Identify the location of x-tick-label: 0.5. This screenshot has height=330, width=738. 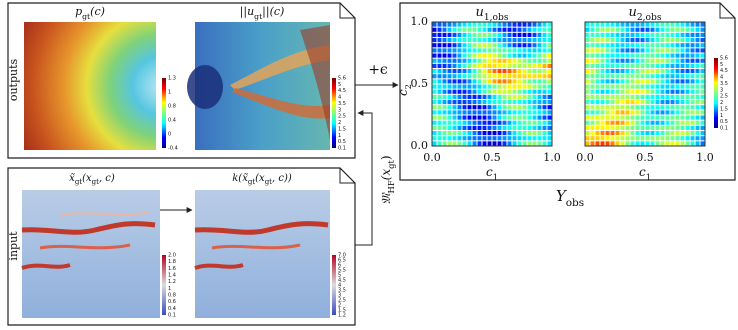
(492, 157).